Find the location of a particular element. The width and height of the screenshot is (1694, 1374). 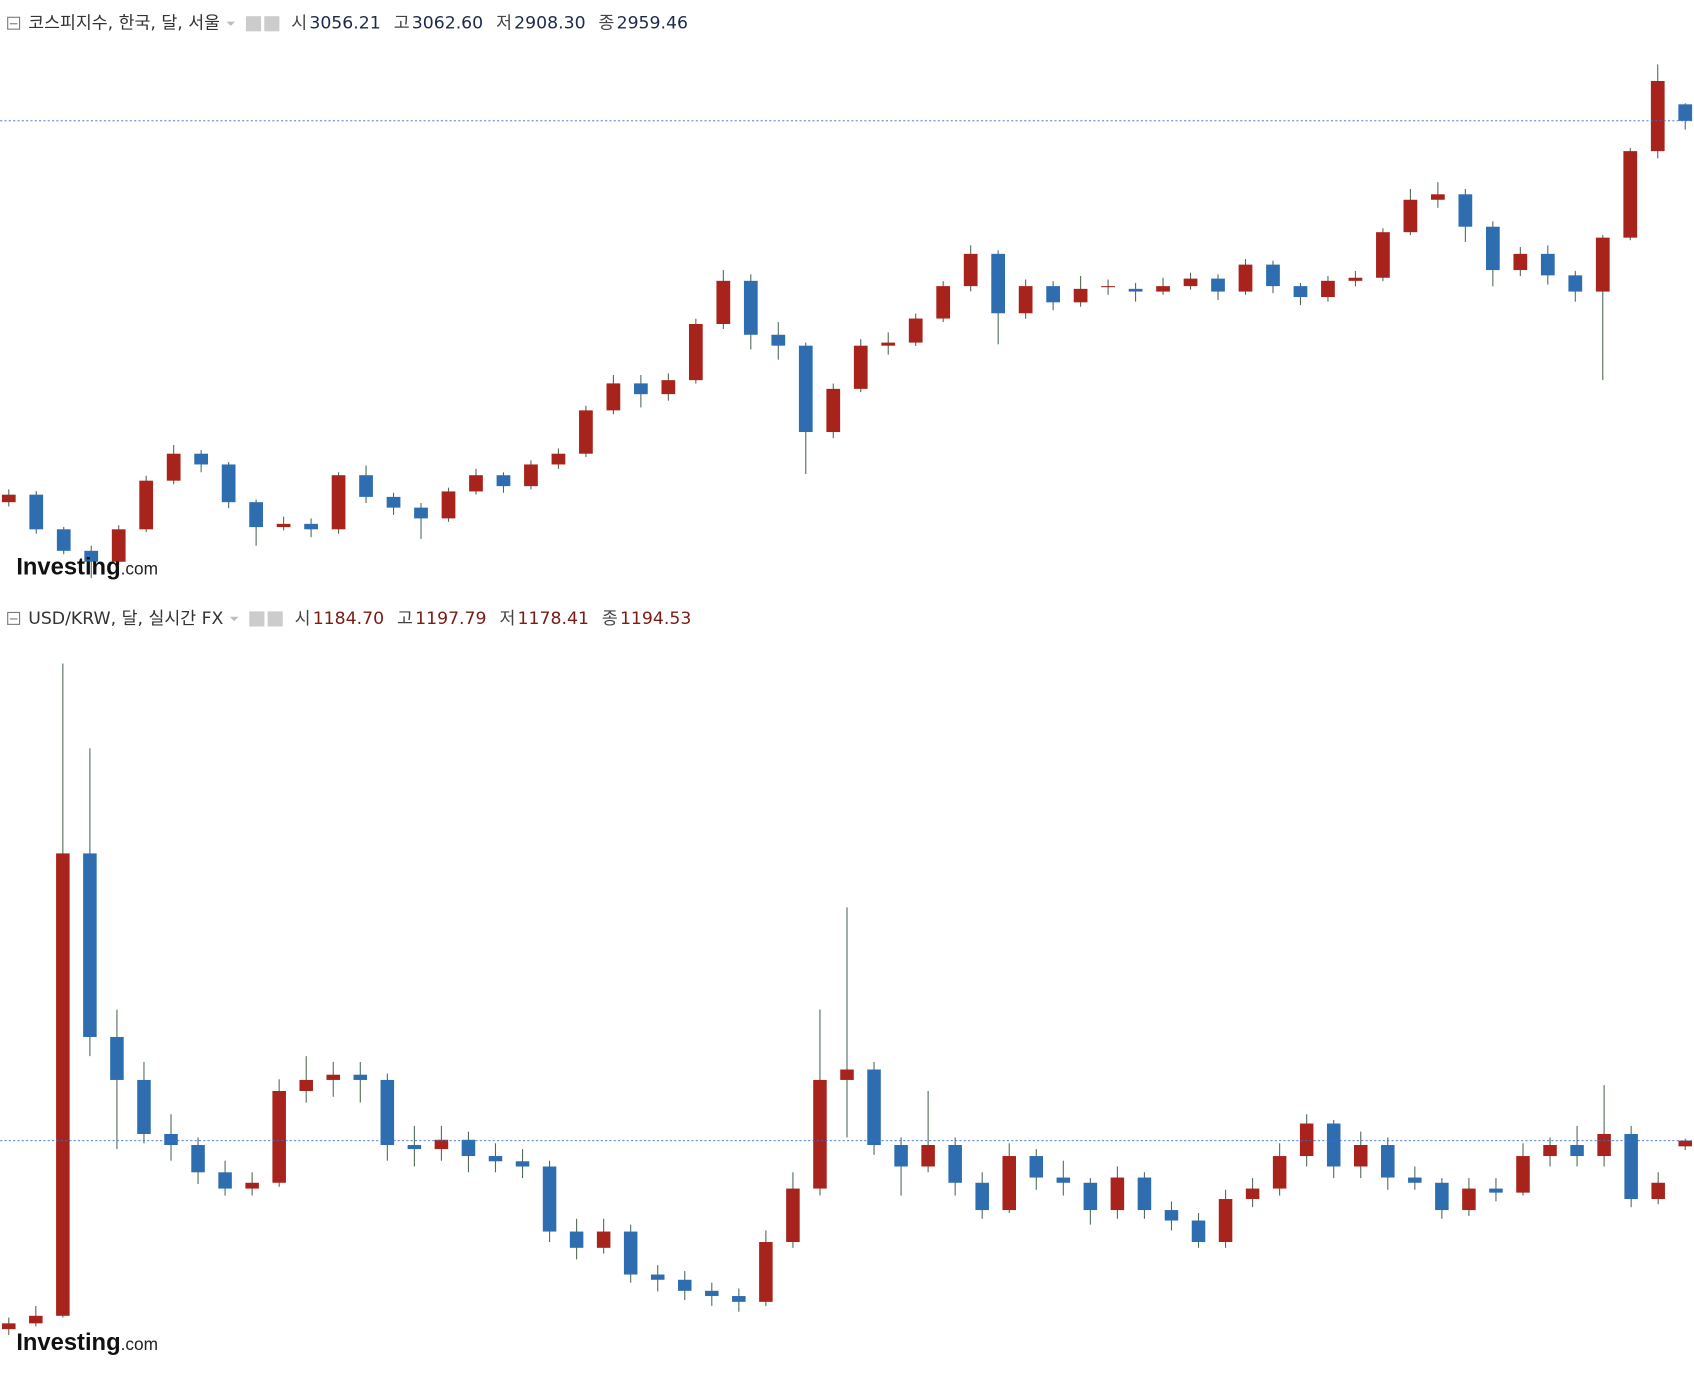

ohlc-value: 2908.30 is located at coordinates (549, 24).